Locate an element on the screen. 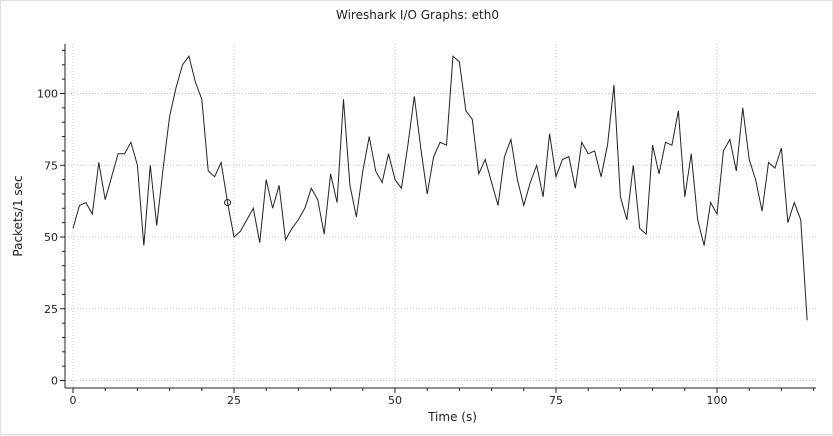 The image size is (833, 436). x-tick-label-0: 0 is located at coordinates (73, 400).